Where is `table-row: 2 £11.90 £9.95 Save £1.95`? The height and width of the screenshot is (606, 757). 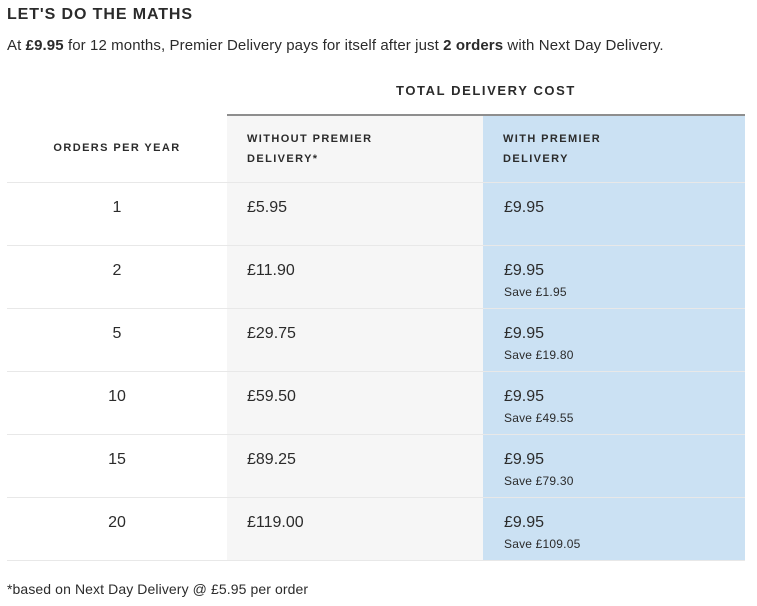
table-row: 2 £11.90 £9.95 Save £1.95 is located at coordinates (376, 276).